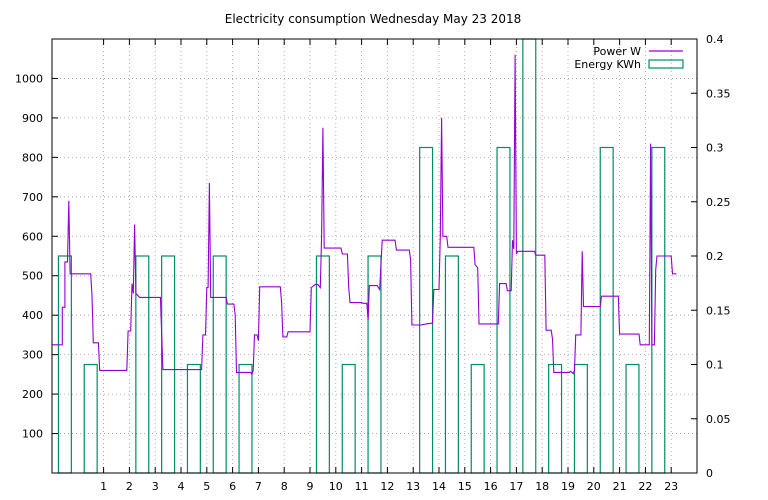  What do you see at coordinates (32, 157) in the screenshot?
I see `y-tick-label: 800` at bounding box center [32, 157].